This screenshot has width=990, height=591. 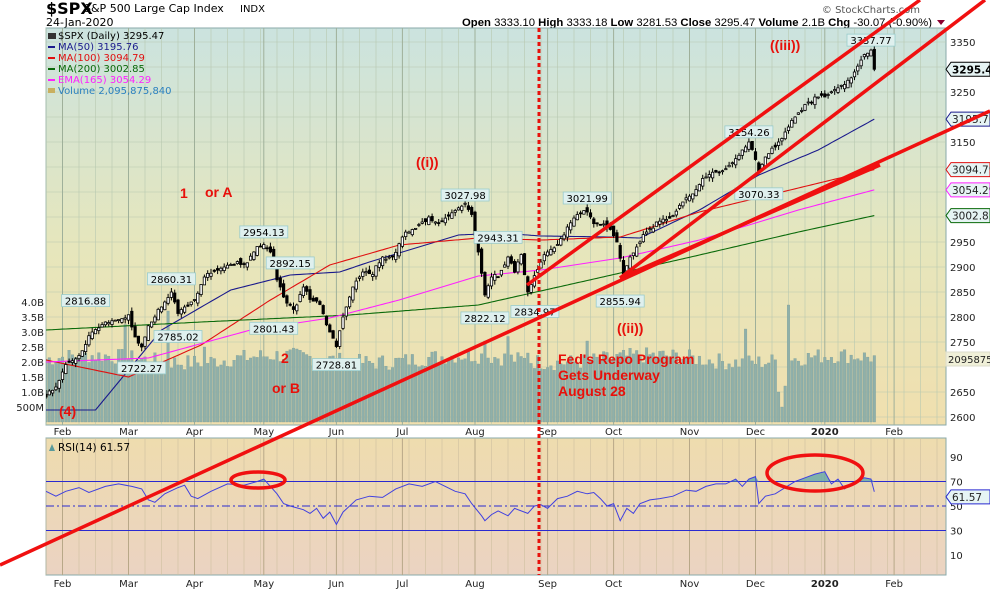 I want to click on price-label: 3070.33, so click(x=758, y=195).